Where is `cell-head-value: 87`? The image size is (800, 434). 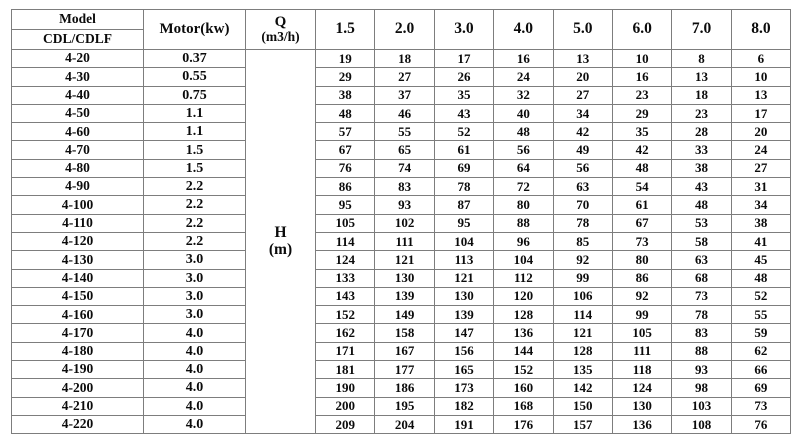 cell-head-value: 87 is located at coordinates (464, 205).